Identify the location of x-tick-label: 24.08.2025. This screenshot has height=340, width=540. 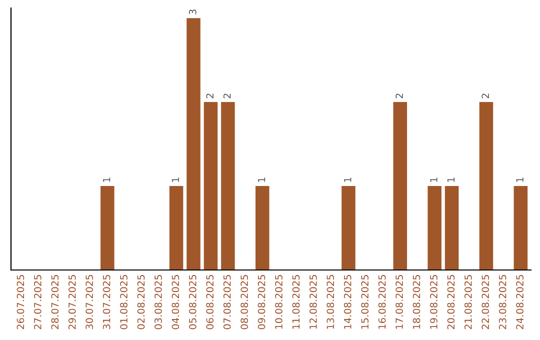
(520, 302).